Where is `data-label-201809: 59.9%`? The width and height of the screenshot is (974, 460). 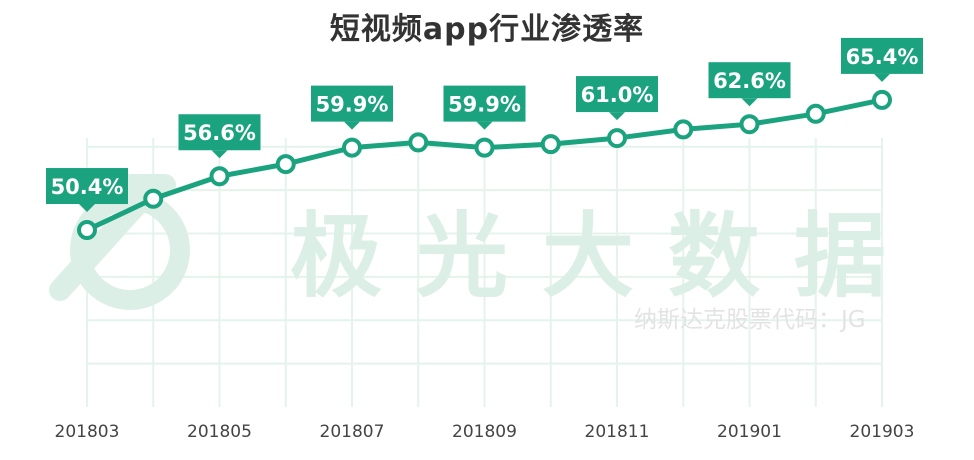 data-label-201809: 59.9% is located at coordinates (484, 107).